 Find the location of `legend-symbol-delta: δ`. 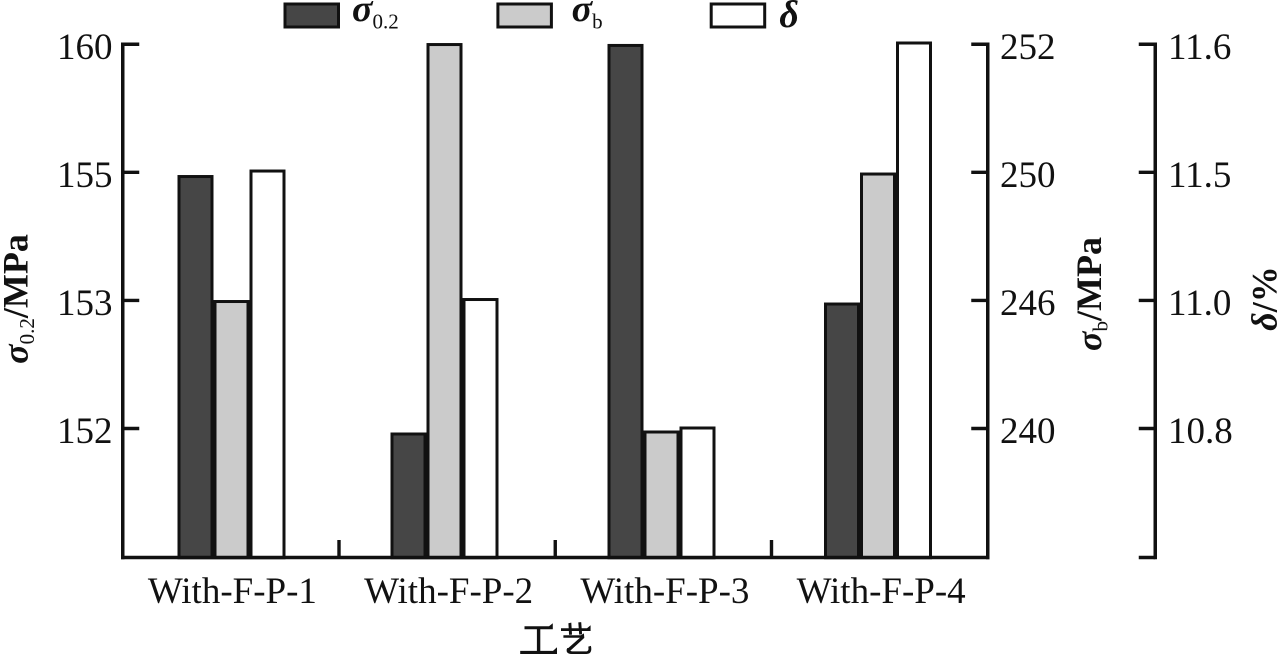

legend-symbol-delta: δ is located at coordinates (788, 18).